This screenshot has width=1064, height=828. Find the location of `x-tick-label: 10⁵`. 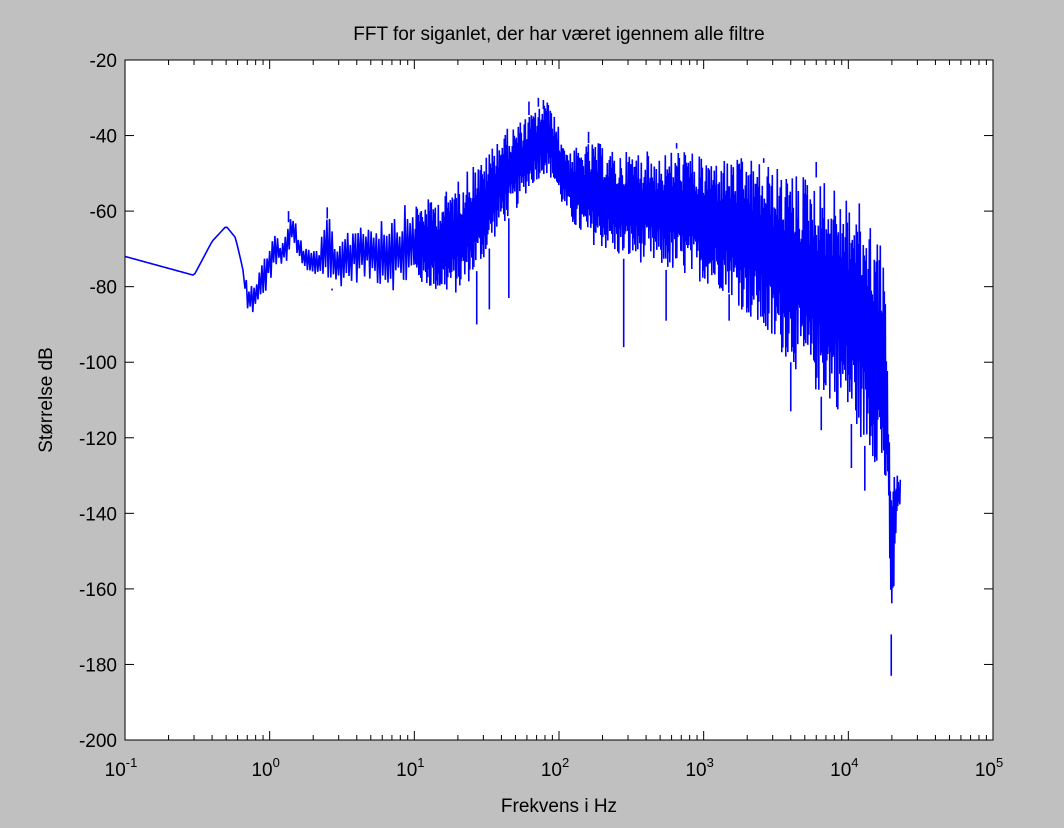

x-tick-label: 10⁵ is located at coordinates (989, 768).